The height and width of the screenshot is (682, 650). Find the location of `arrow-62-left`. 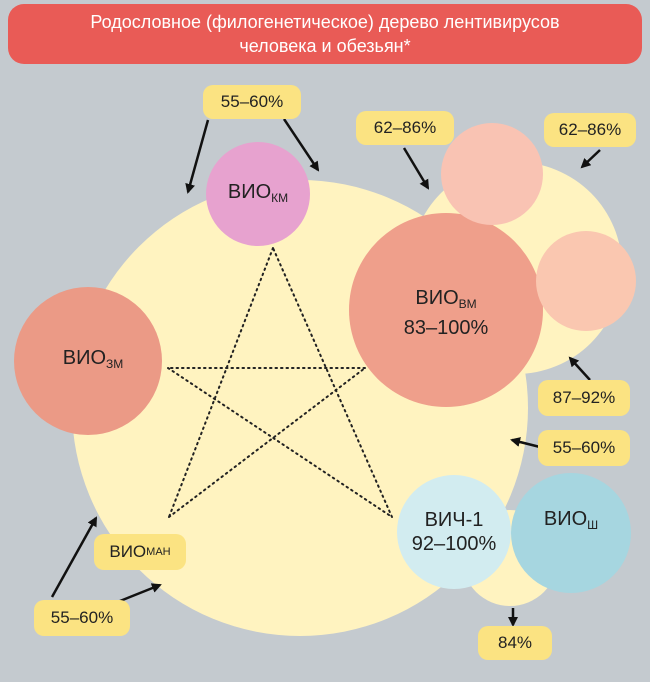

arrow-62-left is located at coordinates (416, 168).